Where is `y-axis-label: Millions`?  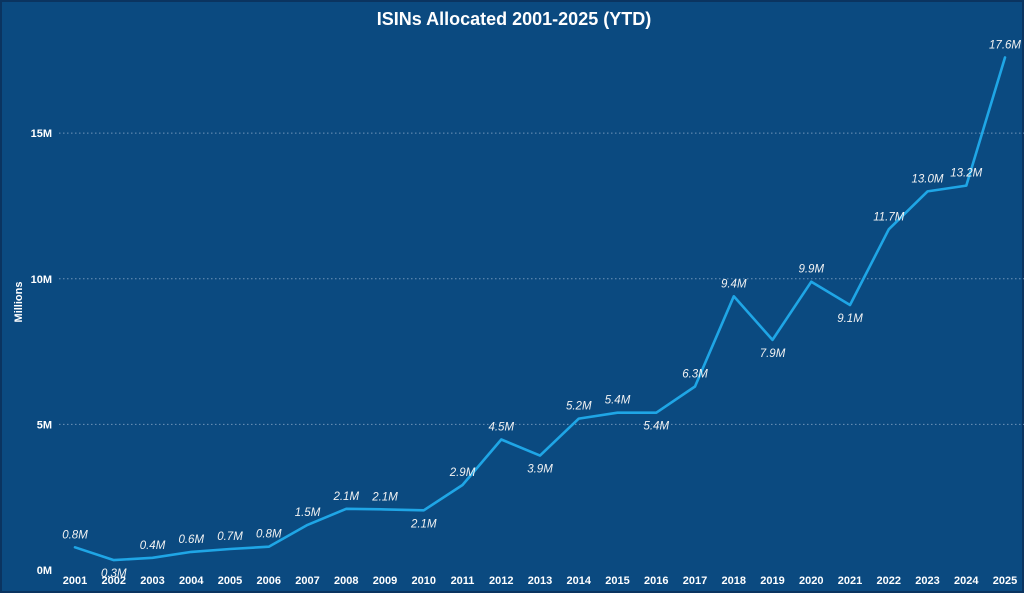 y-axis-label: Millions is located at coordinates (19, 302).